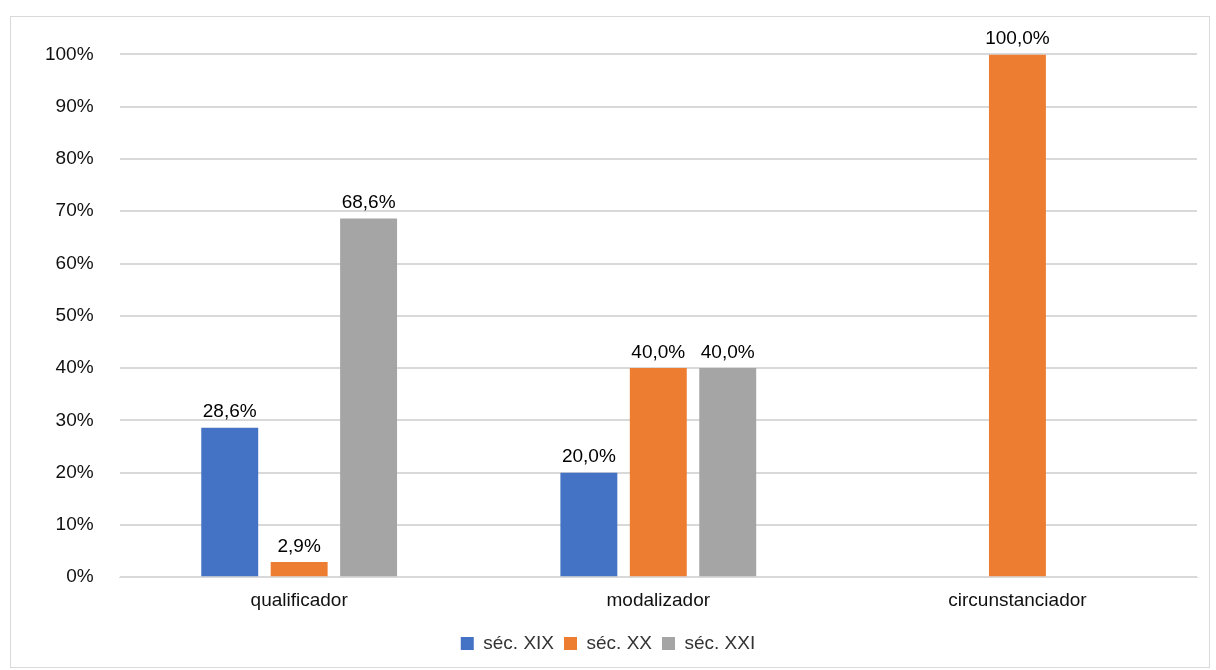  What do you see at coordinates (74, 524) in the screenshot?
I see `y-tick-label: 10%` at bounding box center [74, 524].